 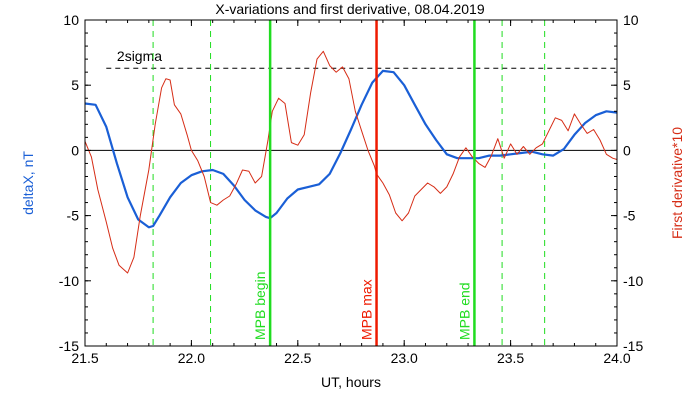 What do you see at coordinates (404, 358) in the screenshot?
I see `x-tick-label: 23.0` at bounding box center [404, 358].